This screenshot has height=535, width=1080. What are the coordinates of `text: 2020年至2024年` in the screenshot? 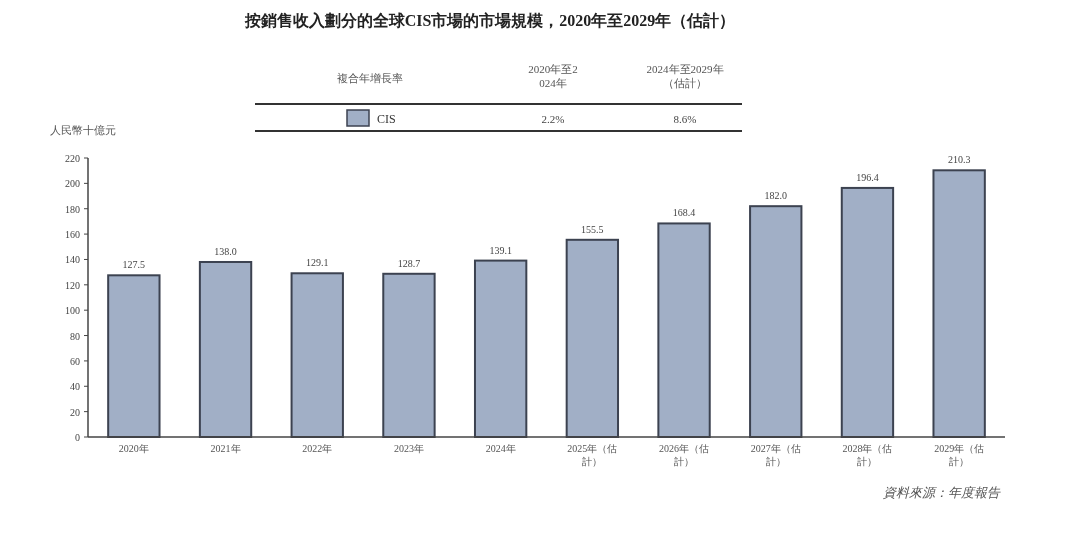 It's located at (553, 76).